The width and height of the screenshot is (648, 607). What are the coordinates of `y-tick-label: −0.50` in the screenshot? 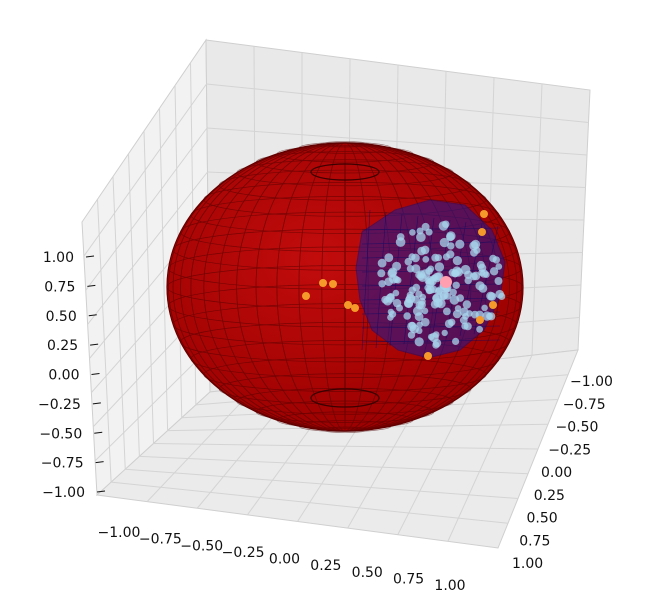 It's located at (577, 428).